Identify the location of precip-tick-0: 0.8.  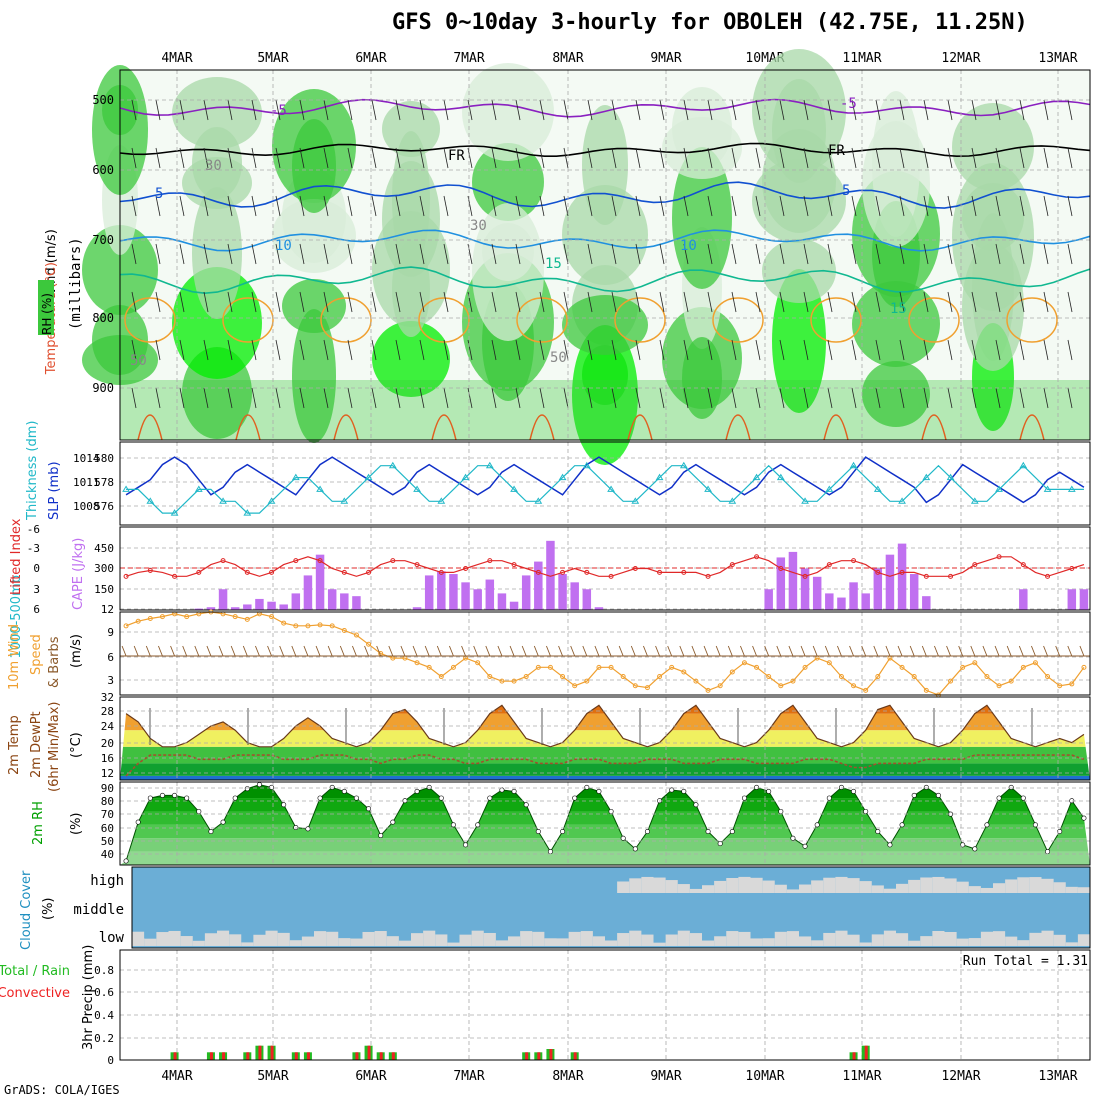
(104, 970).